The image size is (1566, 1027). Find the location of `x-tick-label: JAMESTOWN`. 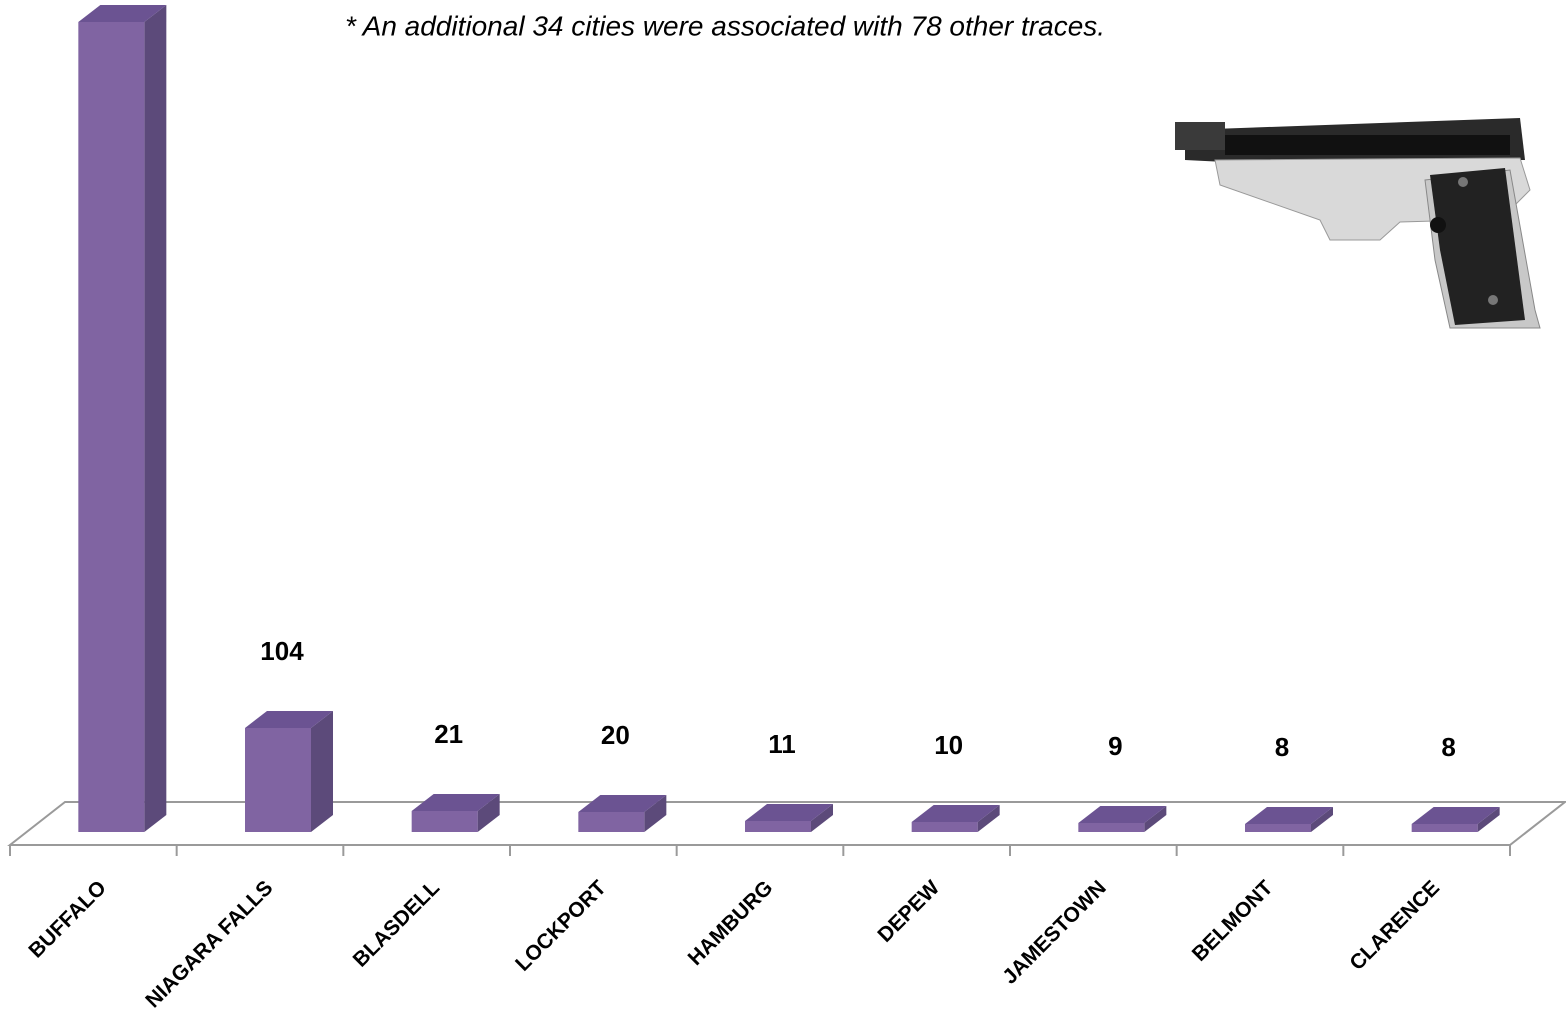

x-tick-label: JAMESTOWN is located at coordinates (1054, 932).